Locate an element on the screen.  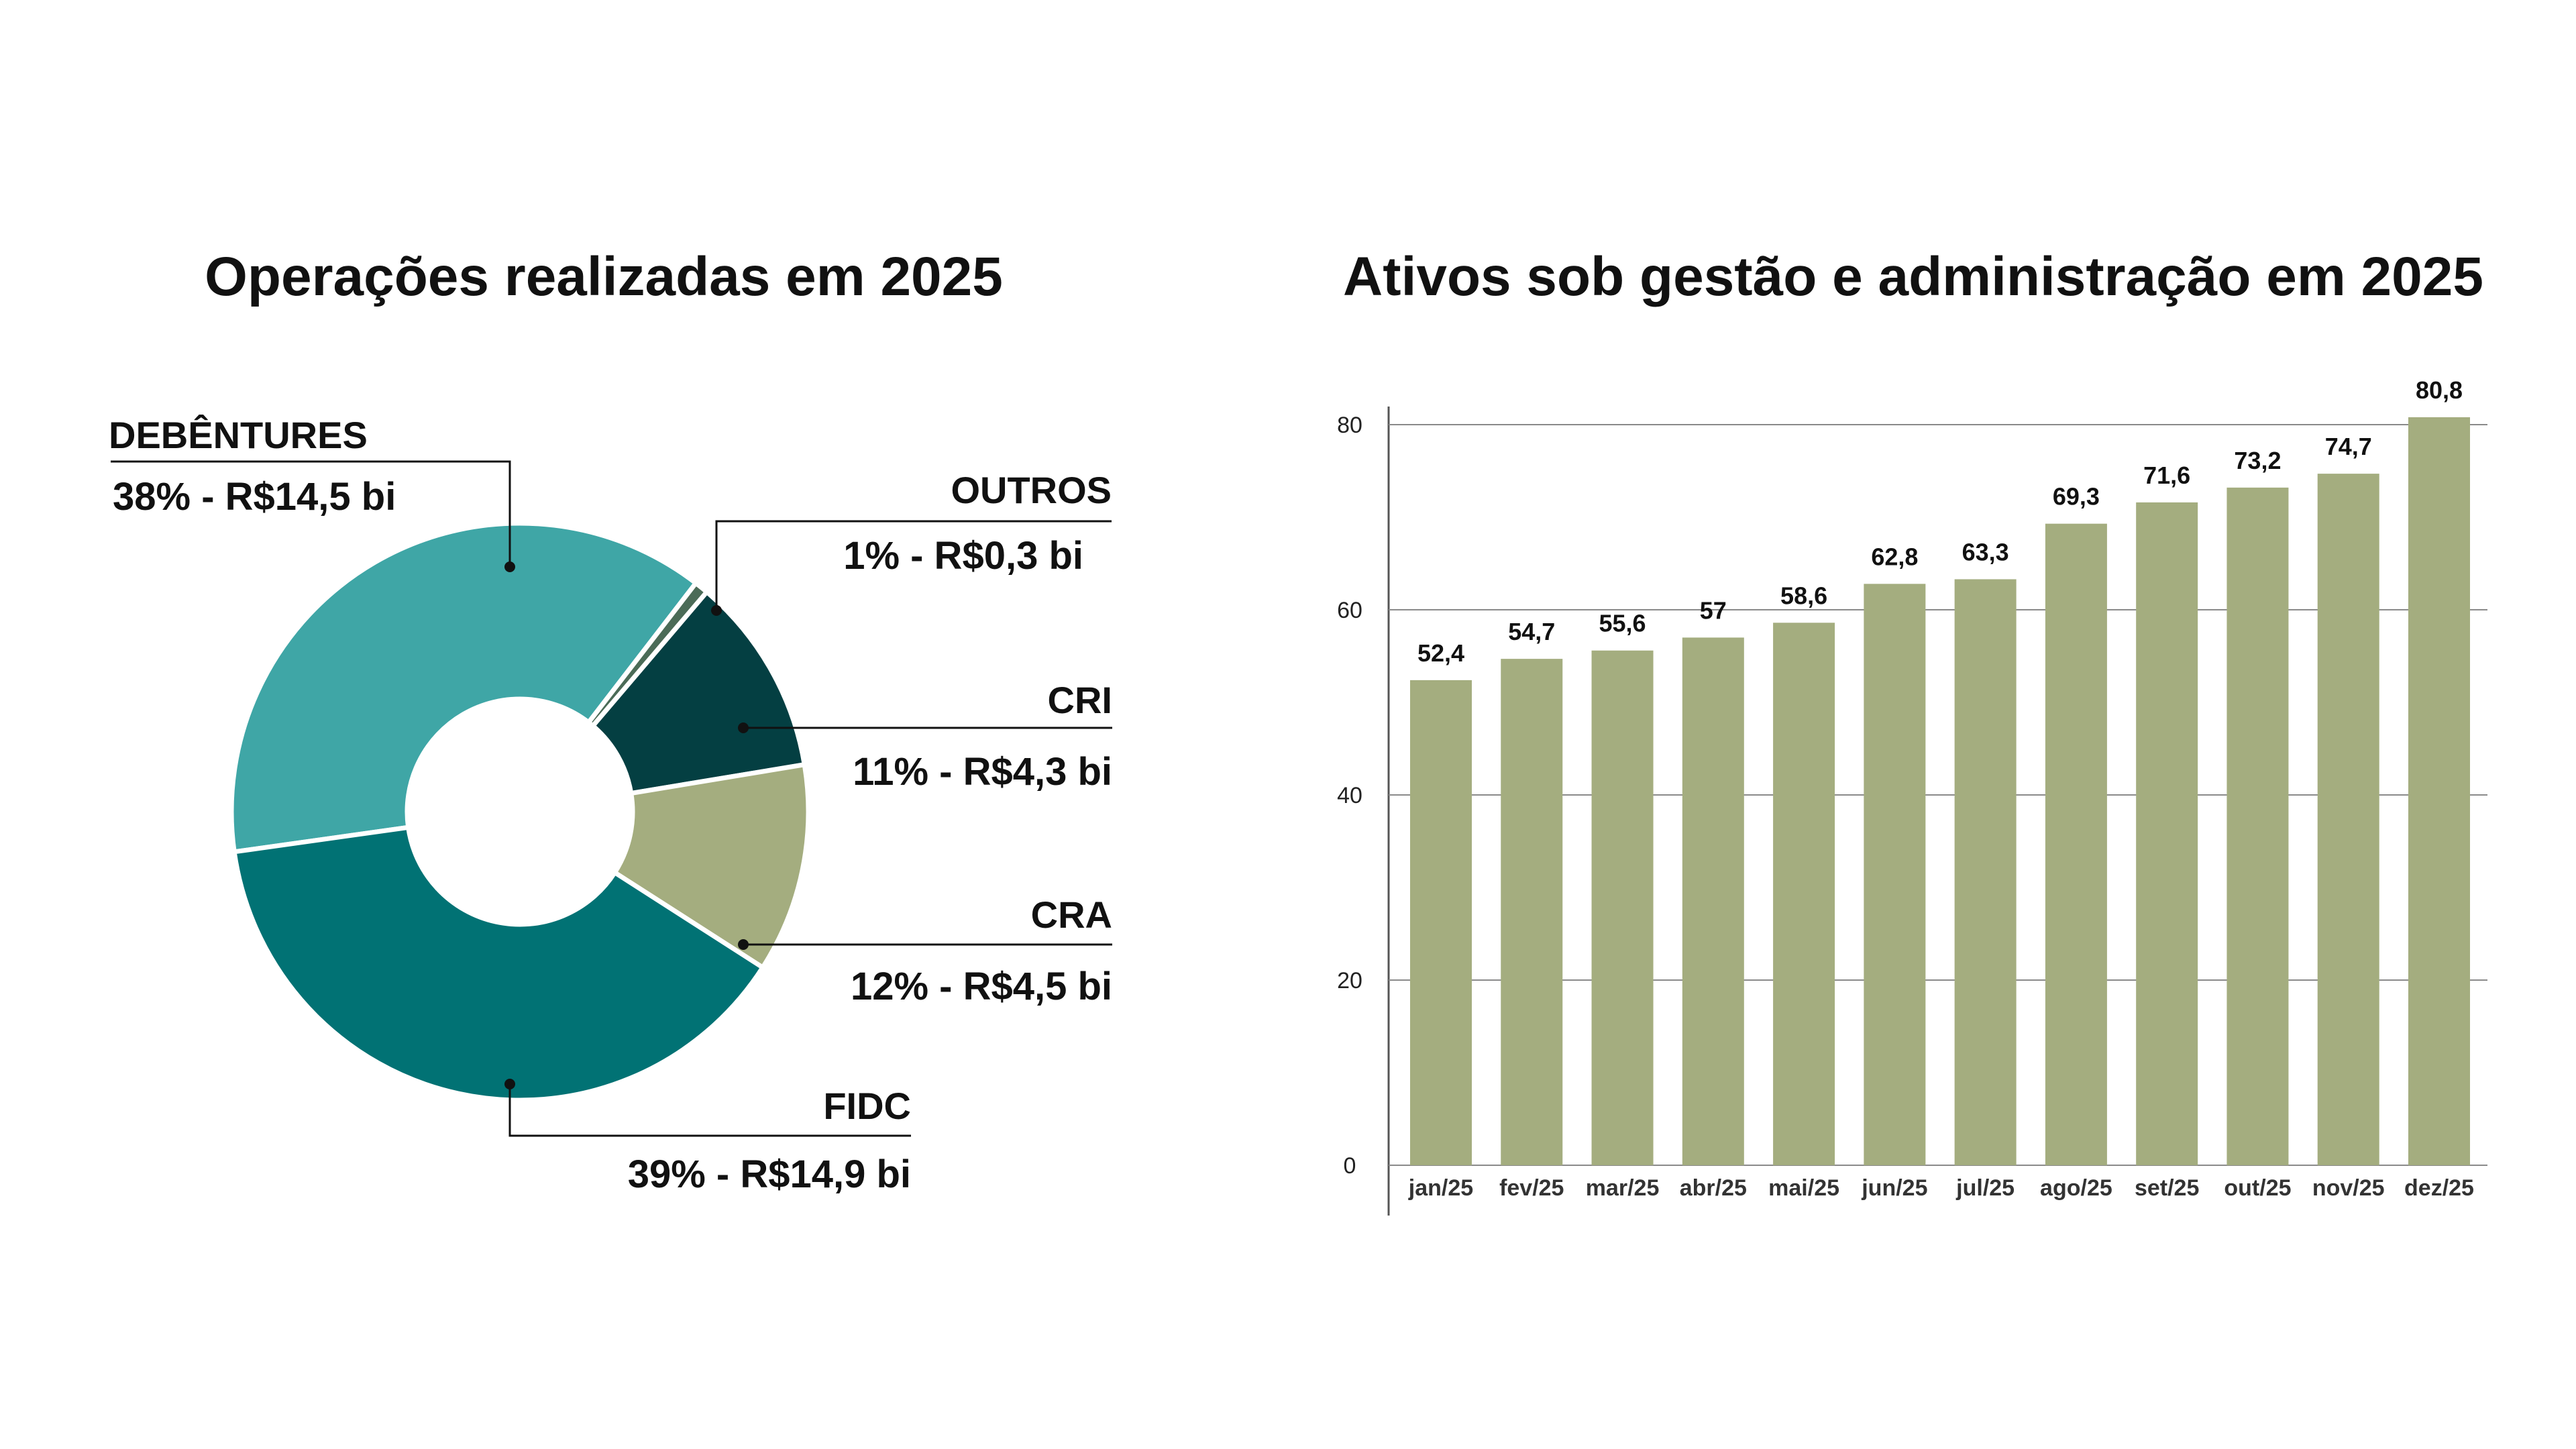
x-tick-label-jan-25: jan/25 is located at coordinates (1440, 1188).